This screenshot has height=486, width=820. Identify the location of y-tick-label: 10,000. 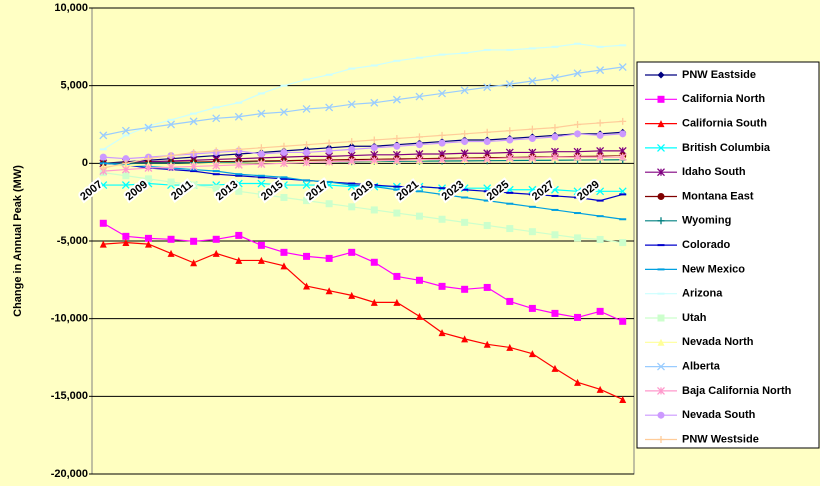
(71, 8).